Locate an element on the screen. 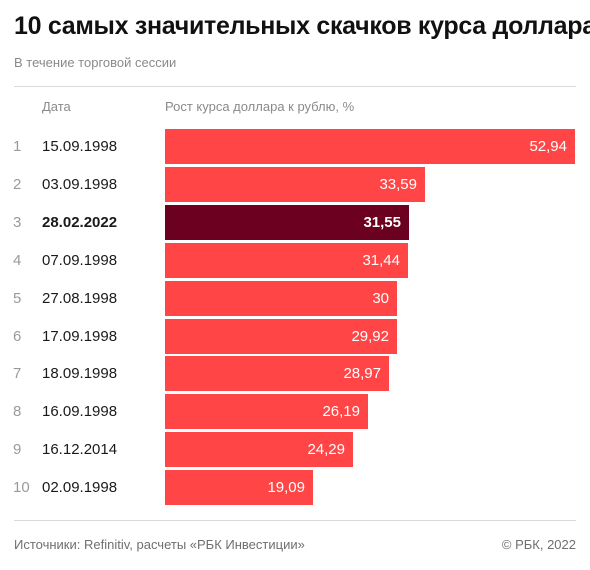 The height and width of the screenshot is (570, 590). date-label: 15.09.1998 is located at coordinates (80, 146).